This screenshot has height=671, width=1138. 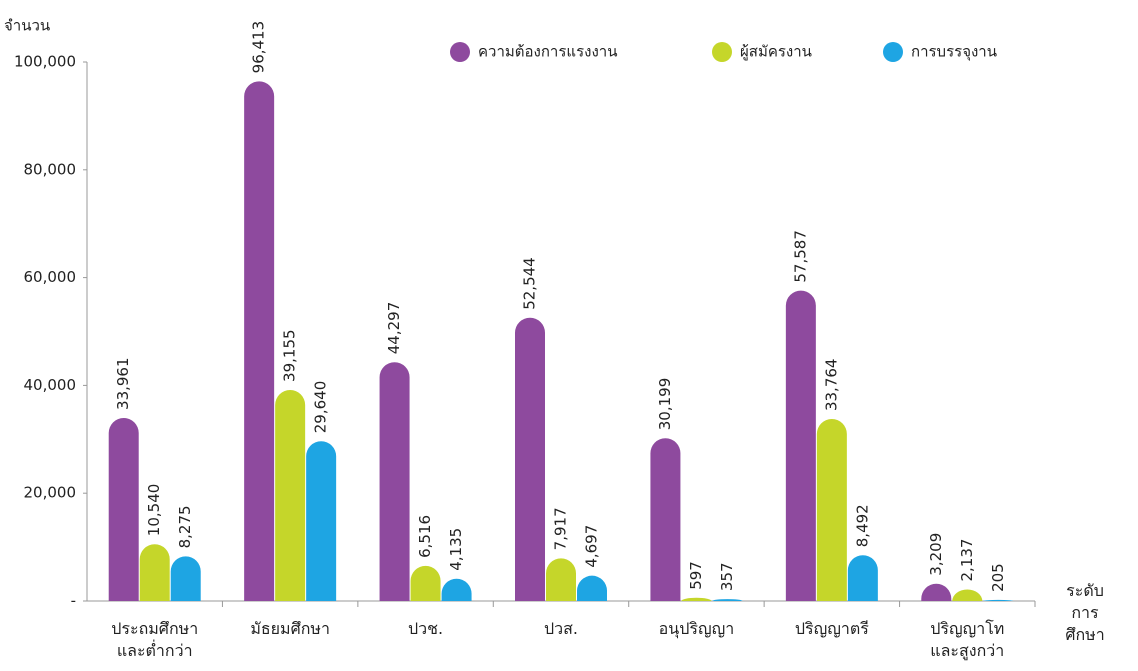 I want to click on x-tick-label: ปวช., so click(x=426, y=628).